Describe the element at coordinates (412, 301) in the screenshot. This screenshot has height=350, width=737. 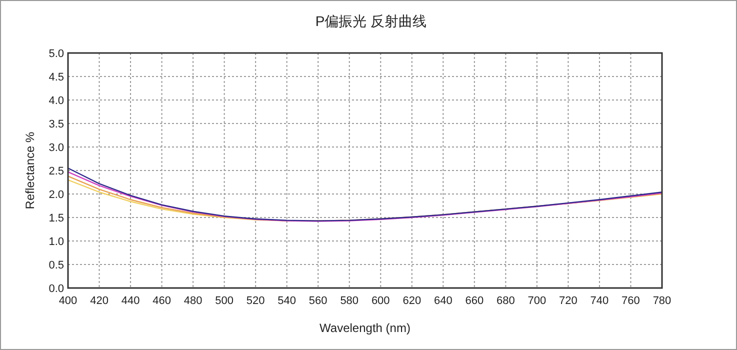
I see `x-tick-label: 620` at that location.